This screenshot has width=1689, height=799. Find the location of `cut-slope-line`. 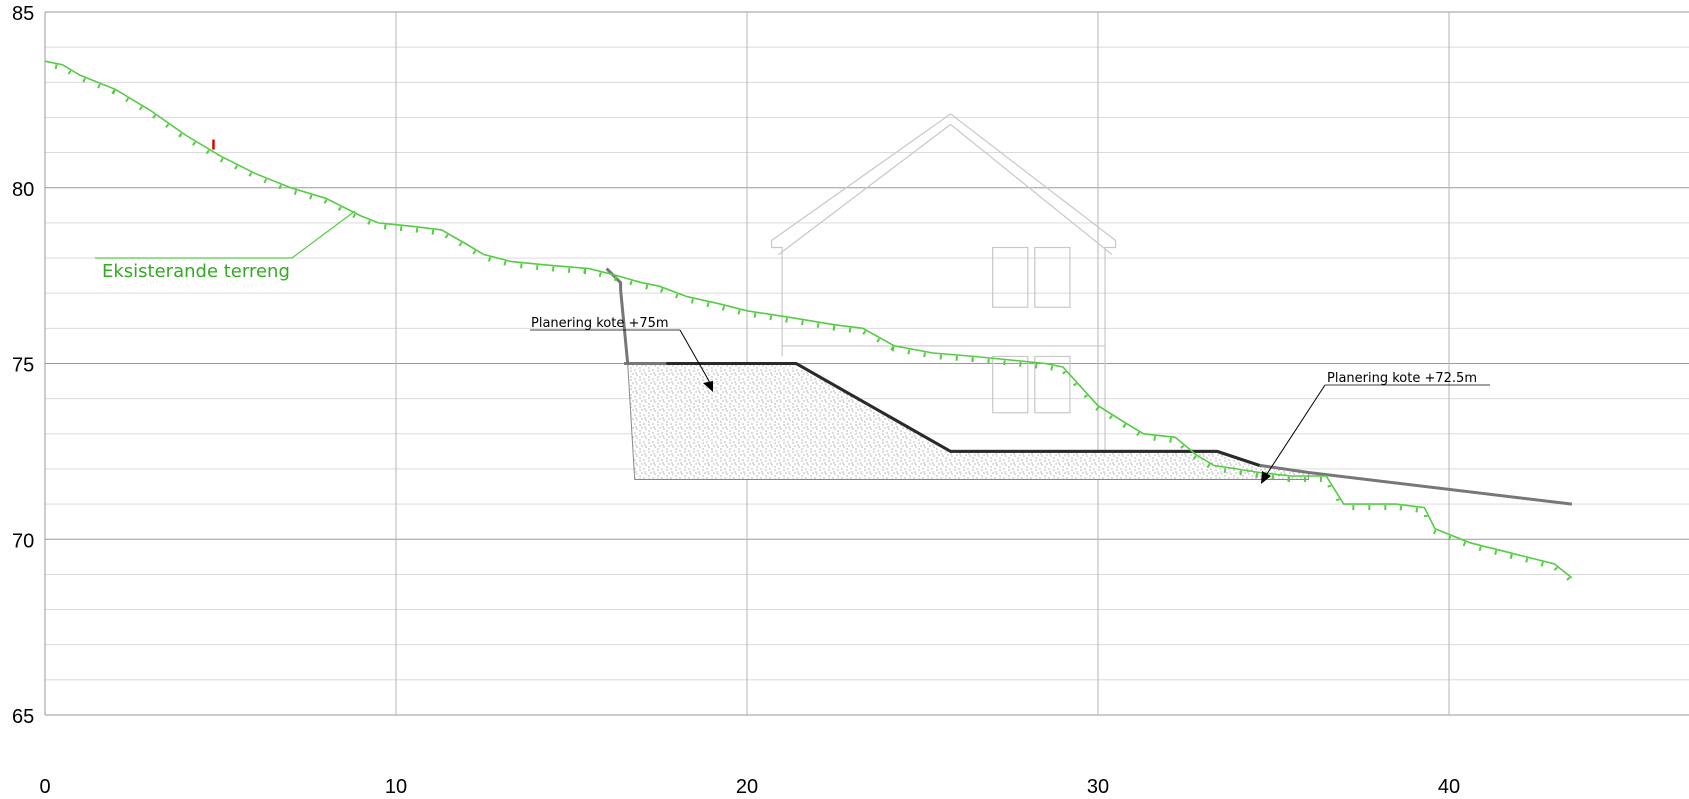

cut-slope-line is located at coordinates (617, 315).